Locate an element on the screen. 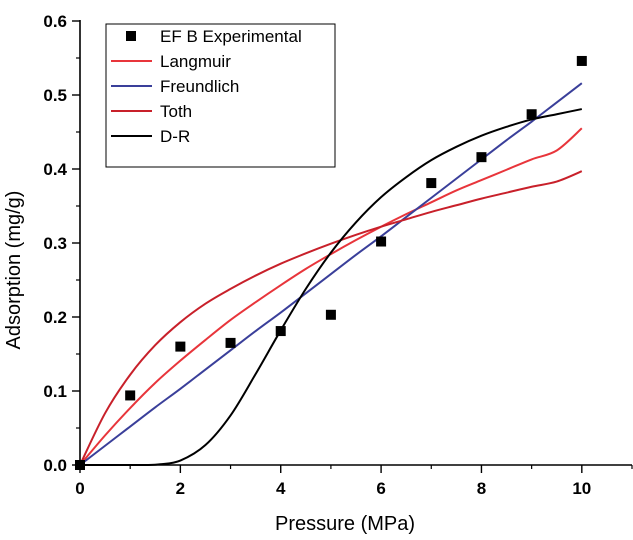  y-tick-label: 0.0 is located at coordinates (55, 465).